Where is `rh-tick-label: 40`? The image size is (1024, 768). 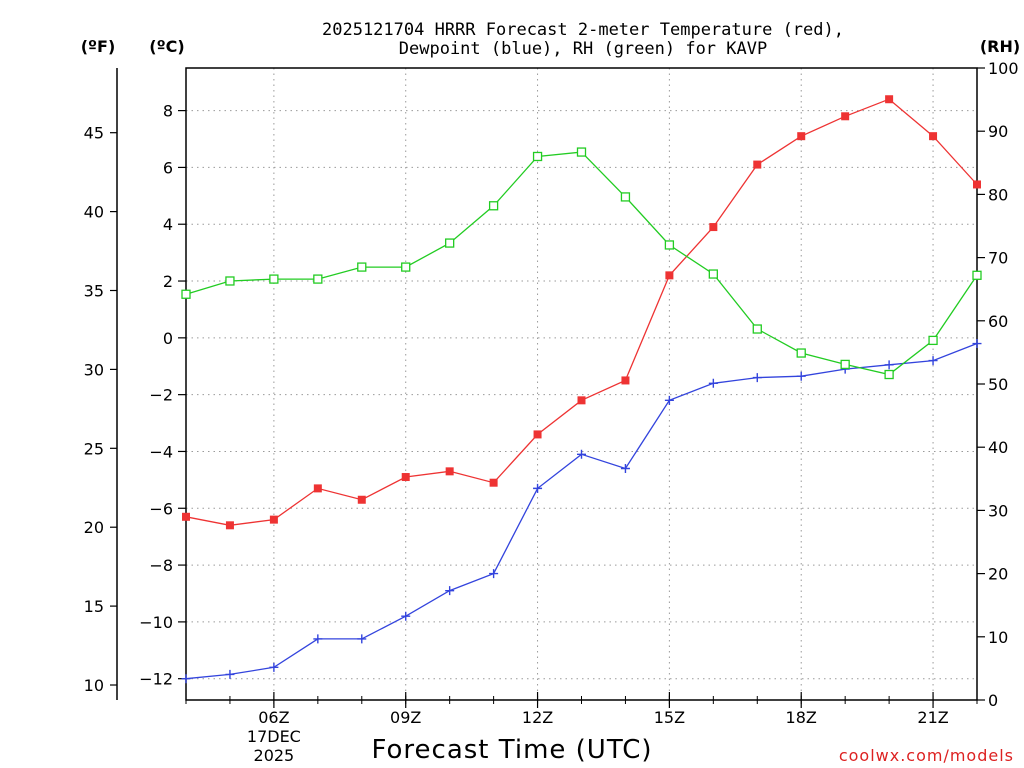
rh-tick-label: 40 is located at coordinates (998, 447).